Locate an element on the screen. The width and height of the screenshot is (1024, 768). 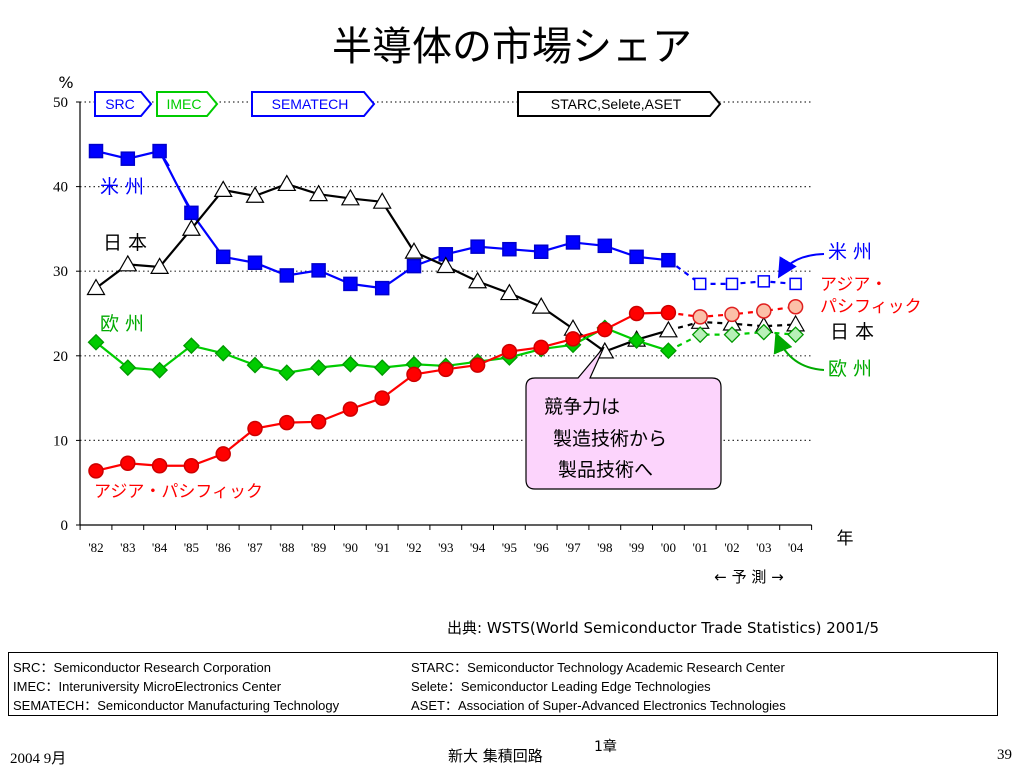
x-tick-label: '02 is located at coordinates (731, 547).